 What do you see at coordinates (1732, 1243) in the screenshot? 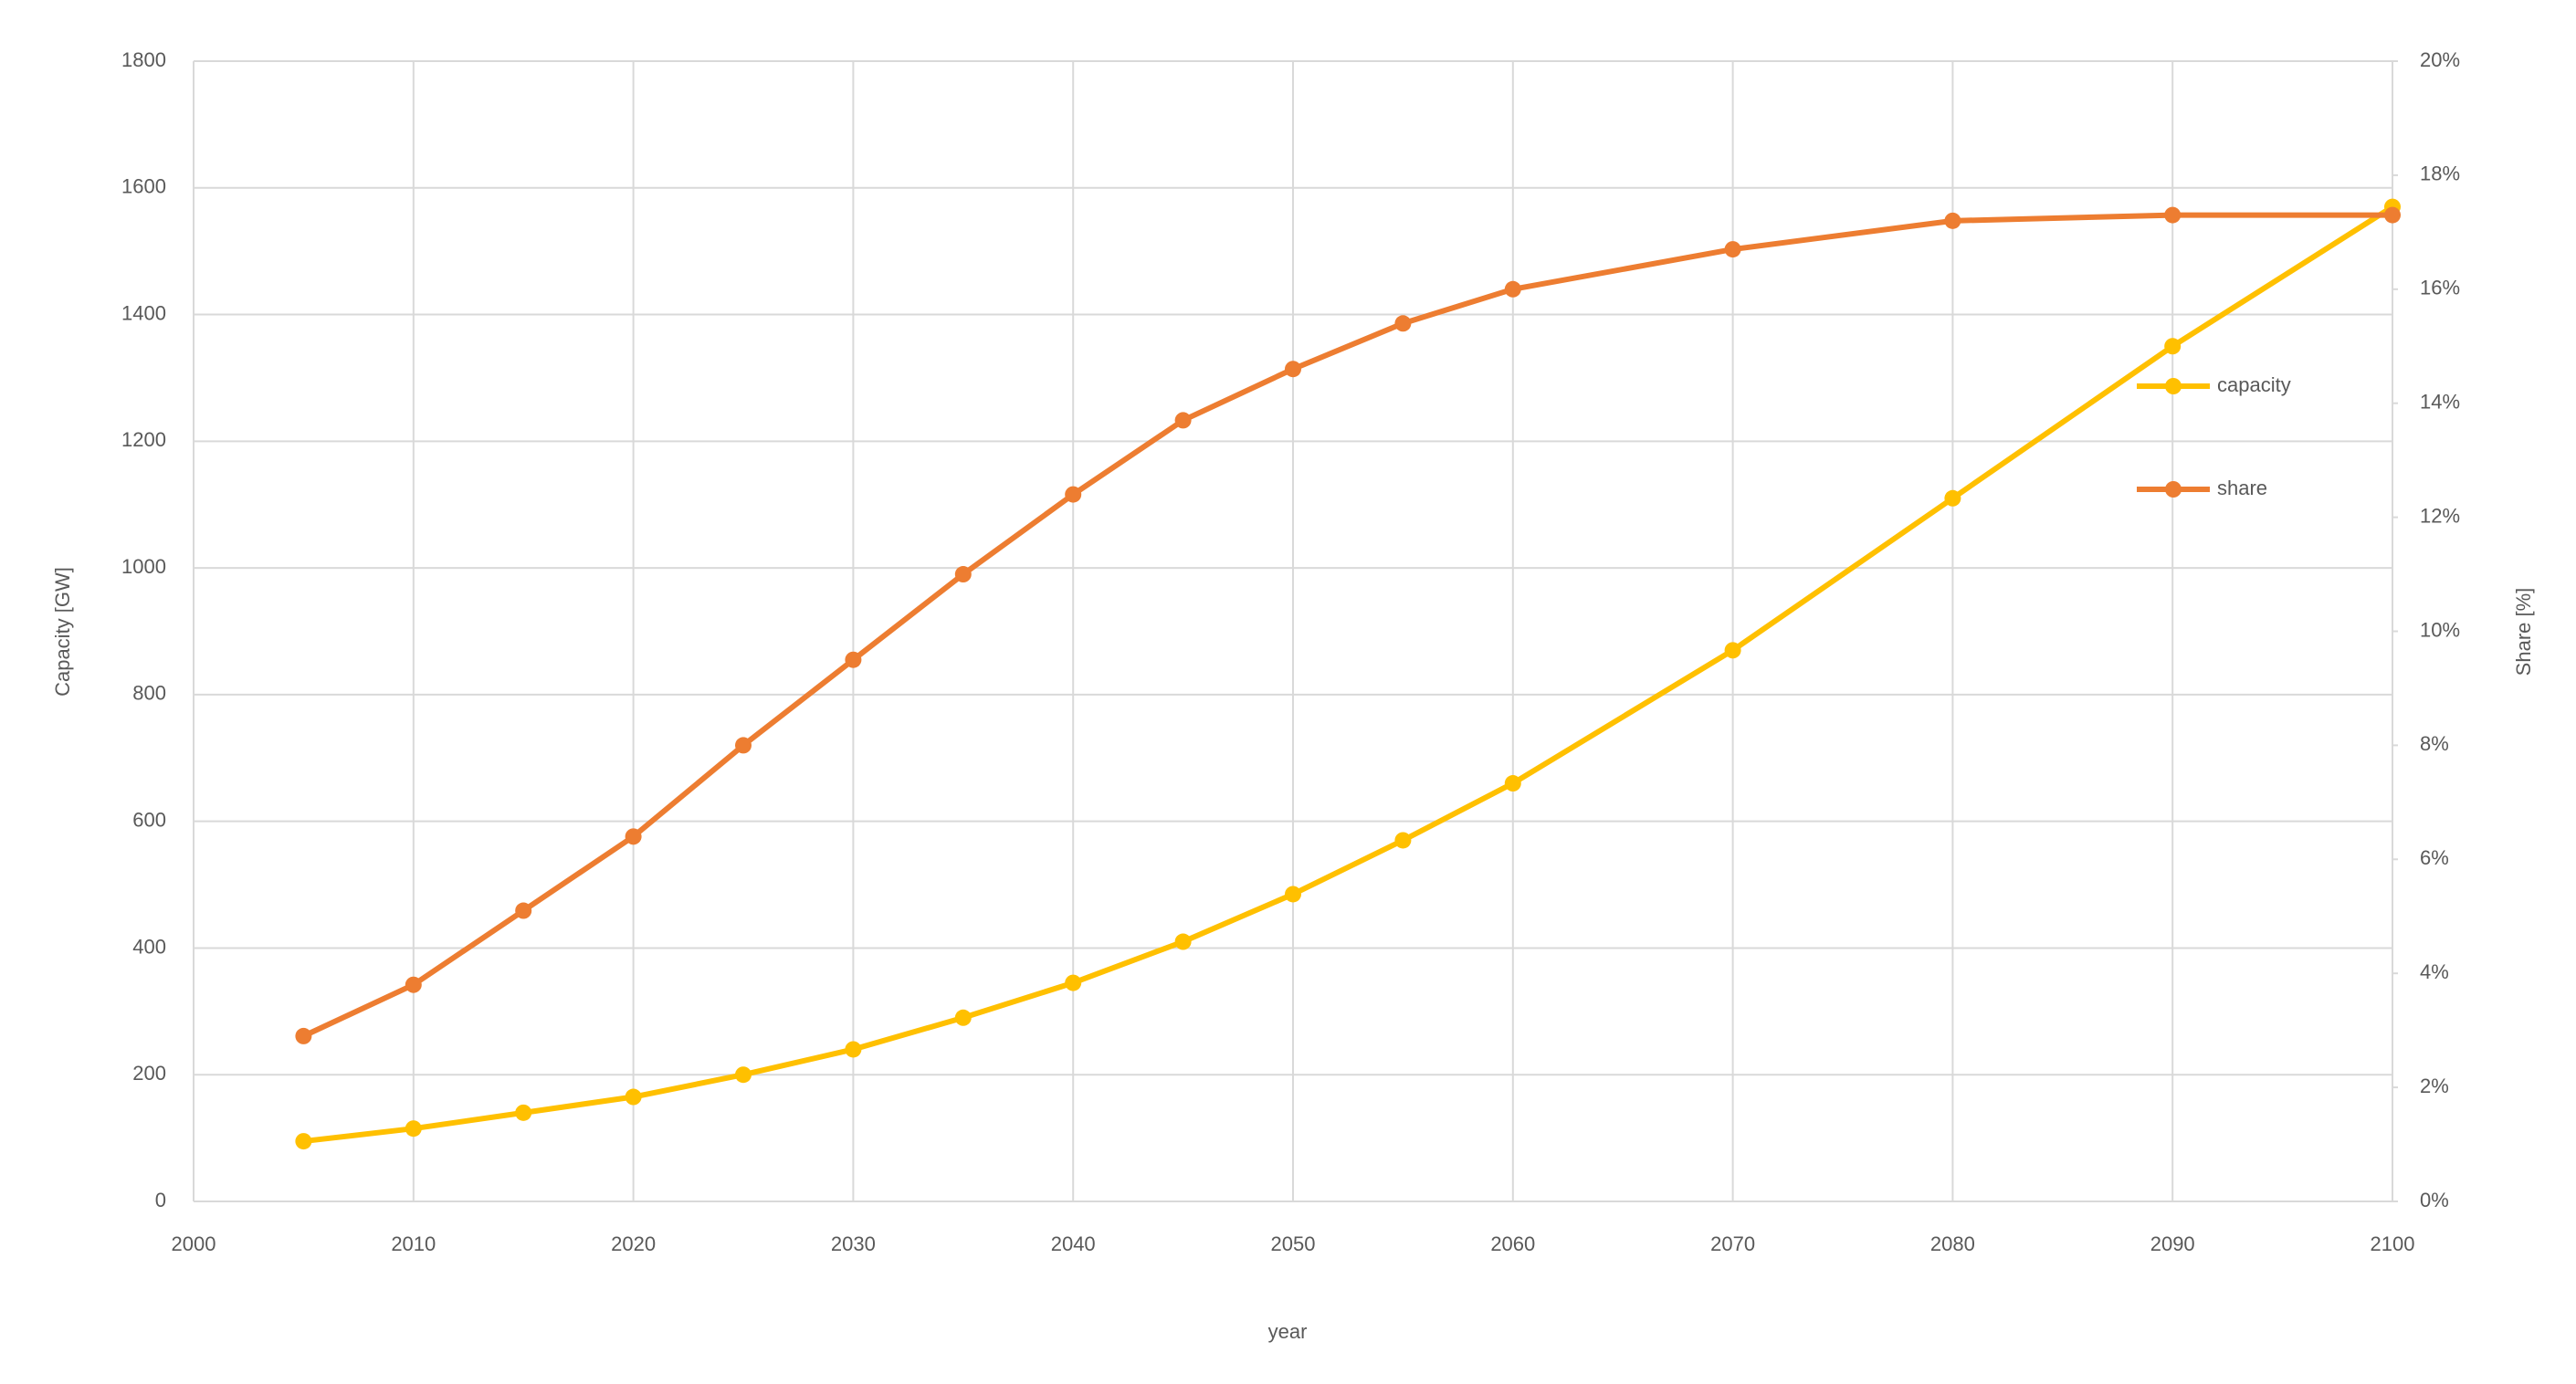
I see `x-tick-label: 2070` at bounding box center [1732, 1243].